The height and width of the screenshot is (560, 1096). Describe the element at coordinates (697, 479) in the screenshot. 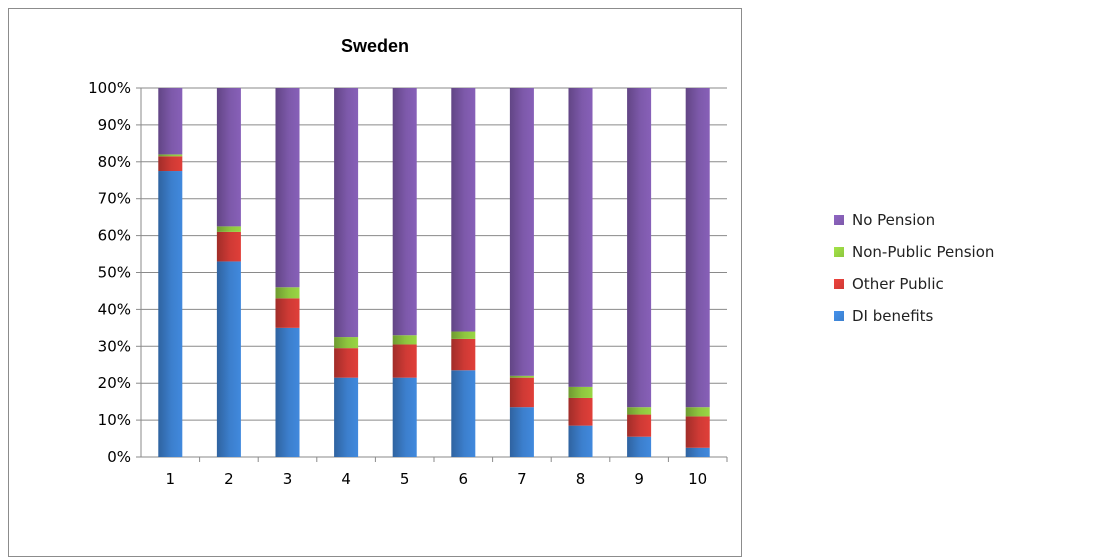

I see `x-tick-label: 10` at that location.